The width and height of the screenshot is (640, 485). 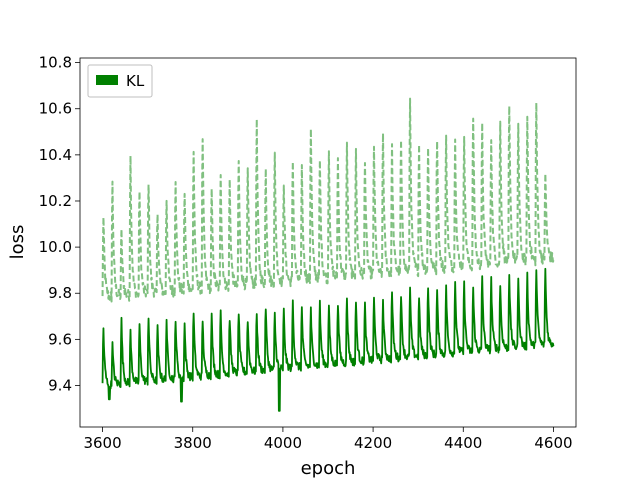 I want to click on y-tick-label-9.8: 9.8, so click(x=60, y=293).